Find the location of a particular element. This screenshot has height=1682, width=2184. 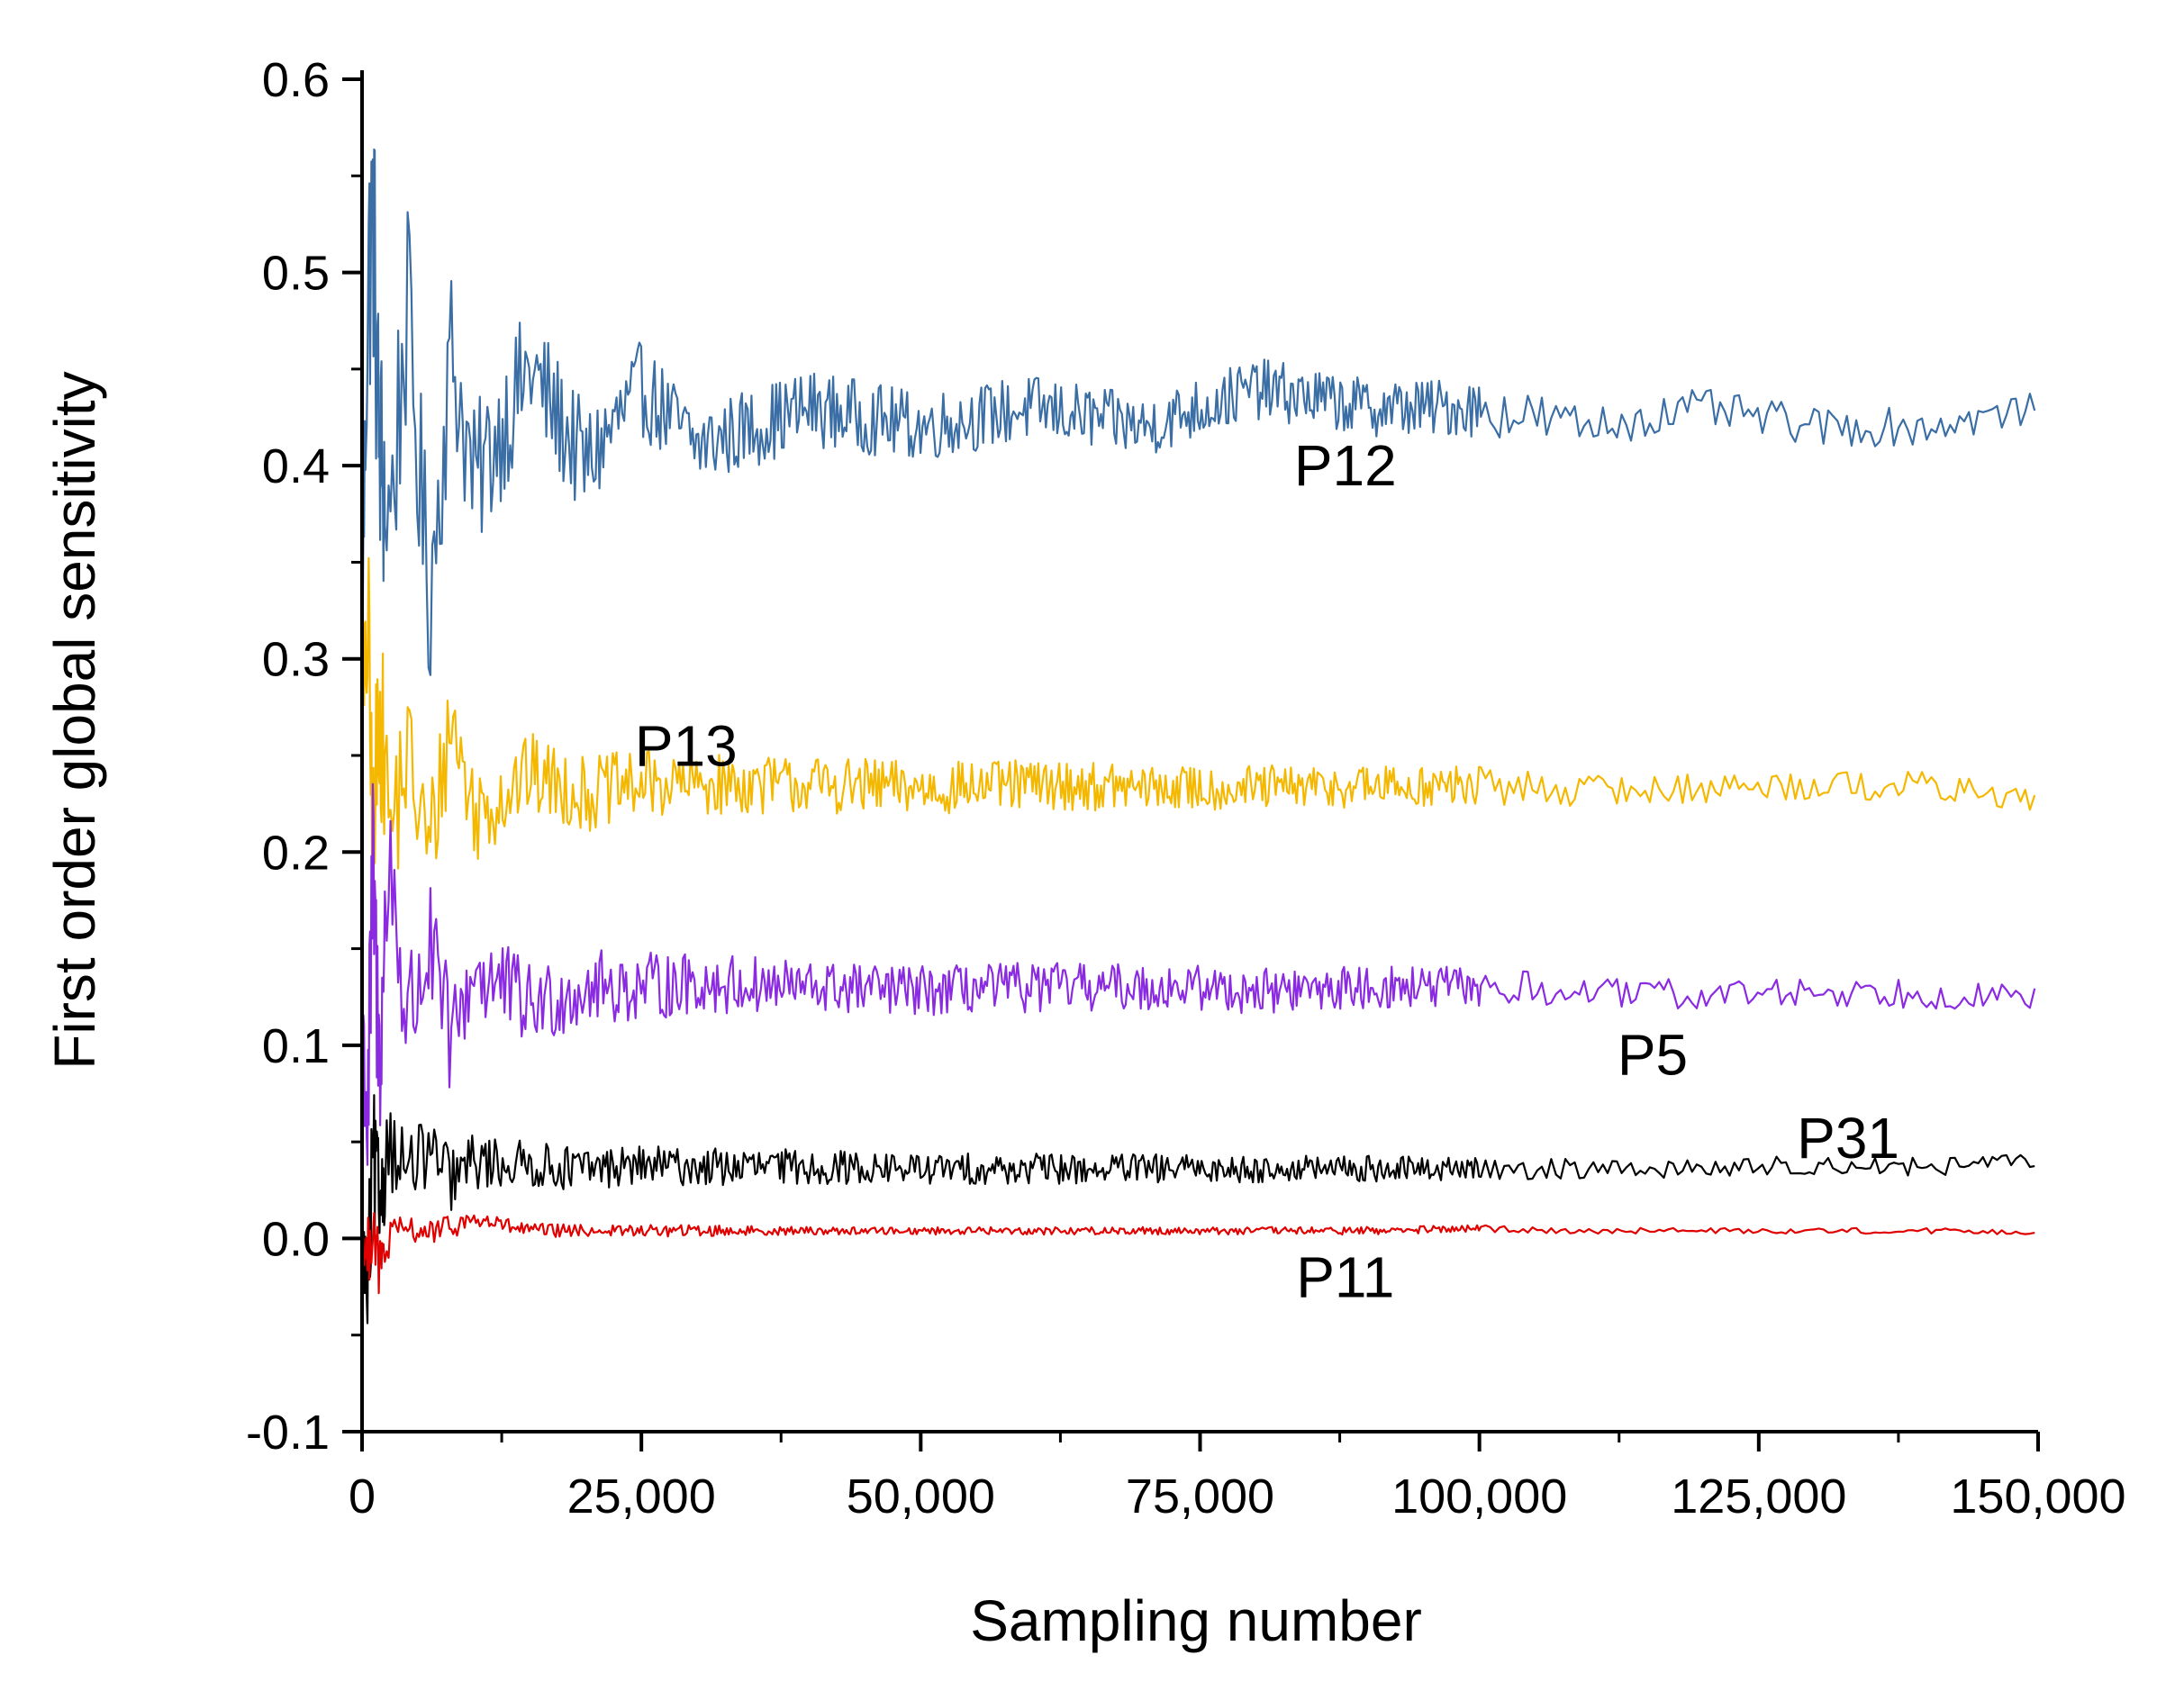

y-tick-label: -0.1 is located at coordinates (288, 1433).